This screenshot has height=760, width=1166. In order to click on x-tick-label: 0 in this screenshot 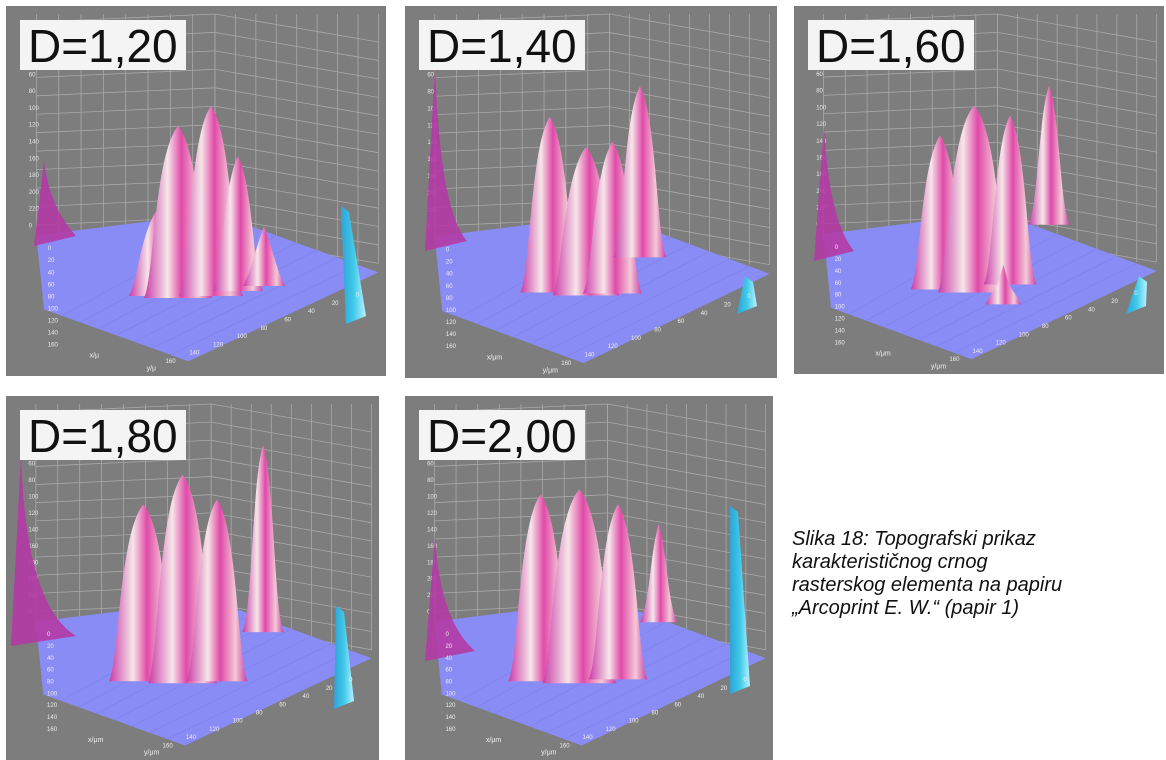, I will do `click(837, 248)`.